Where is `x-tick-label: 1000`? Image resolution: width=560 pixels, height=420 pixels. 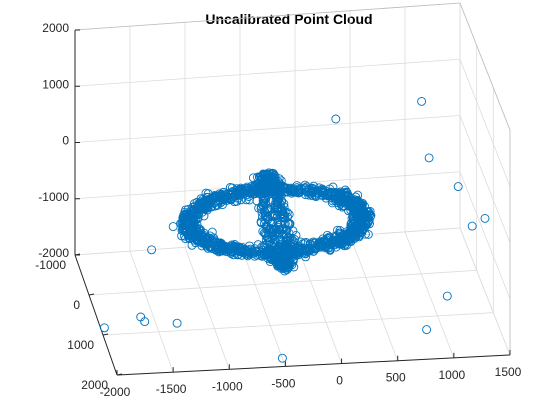
x-tick-label: 1000 is located at coordinates (452, 375).